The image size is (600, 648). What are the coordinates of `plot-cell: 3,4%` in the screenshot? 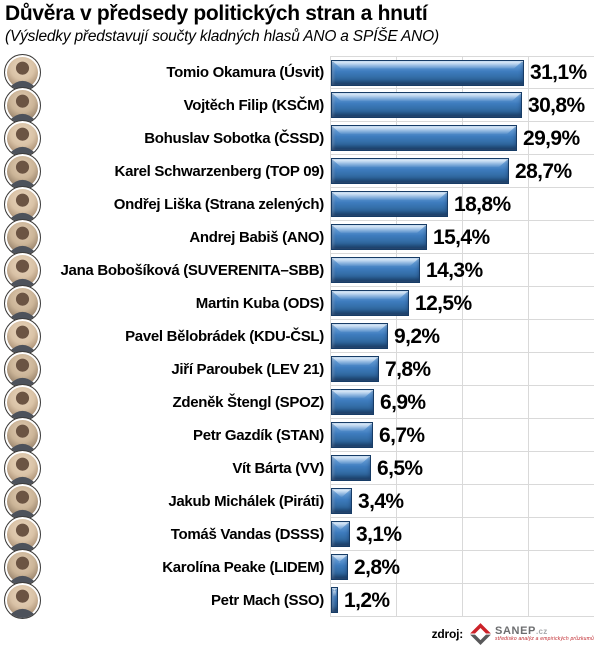 It's located at (462, 501).